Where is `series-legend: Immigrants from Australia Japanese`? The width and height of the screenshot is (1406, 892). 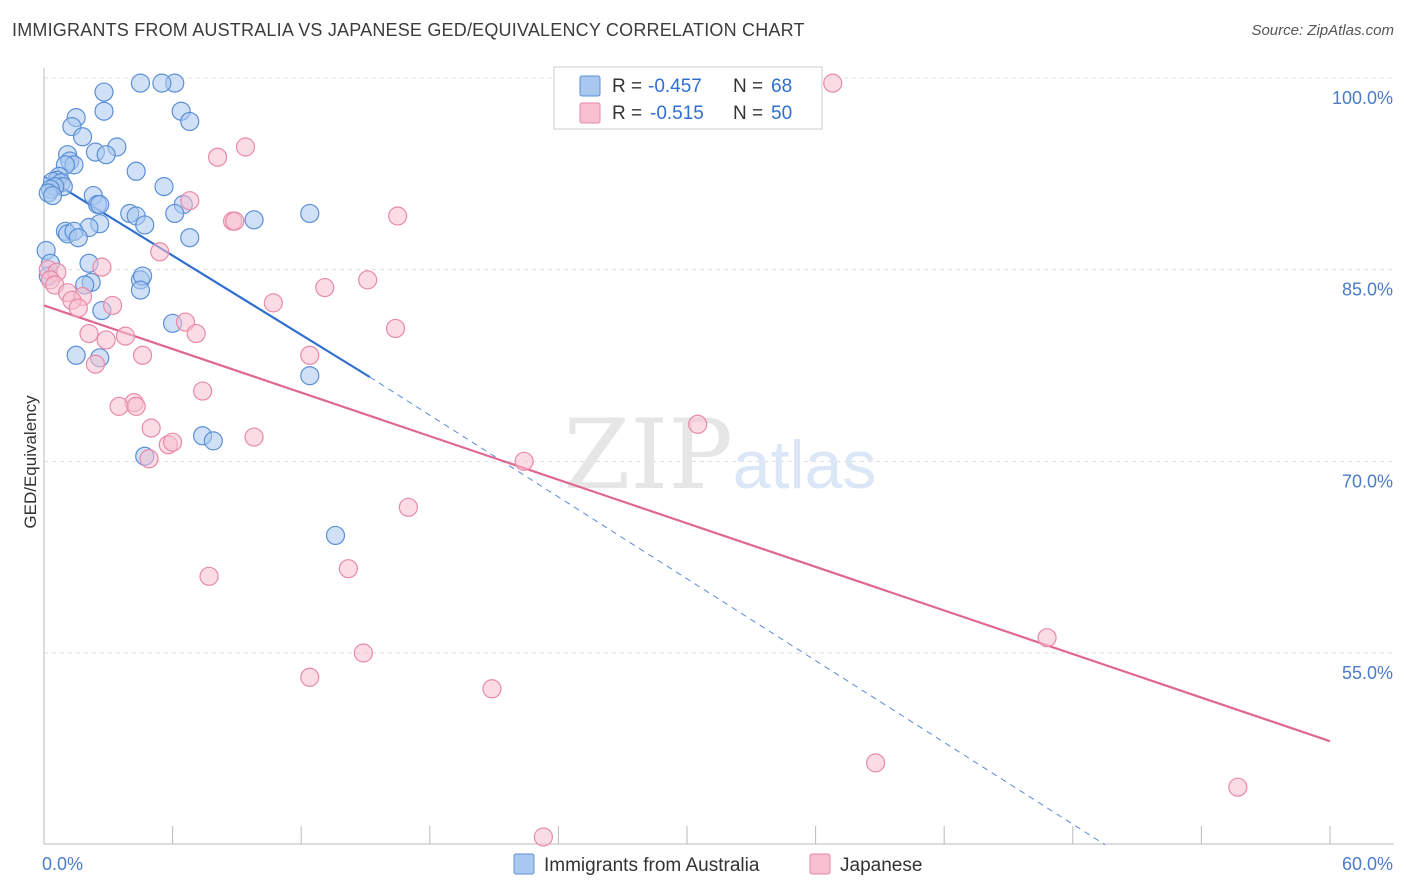 series-legend: Immigrants from Australia Japanese is located at coordinates (717, 864).